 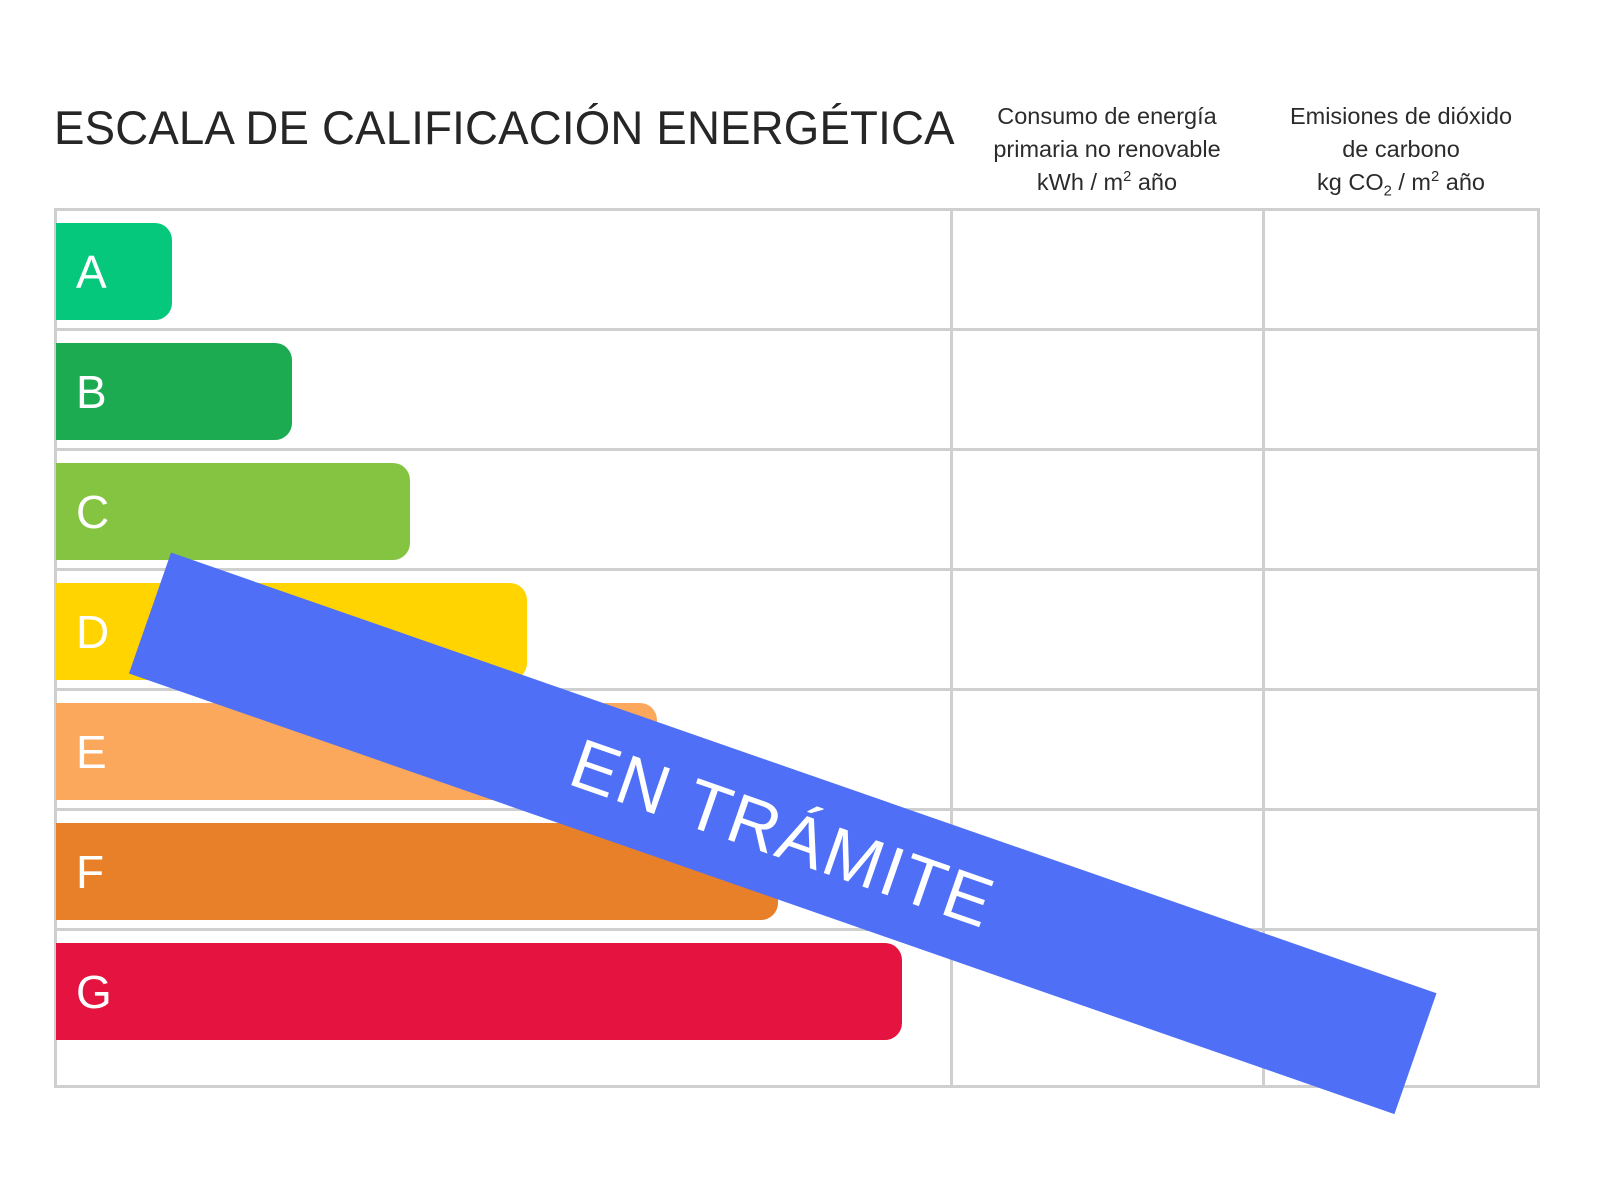 What do you see at coordinates (93, 631) in the screenshot?
I see `rating-bar-letter-d: D` at bounding box center [93, 631].